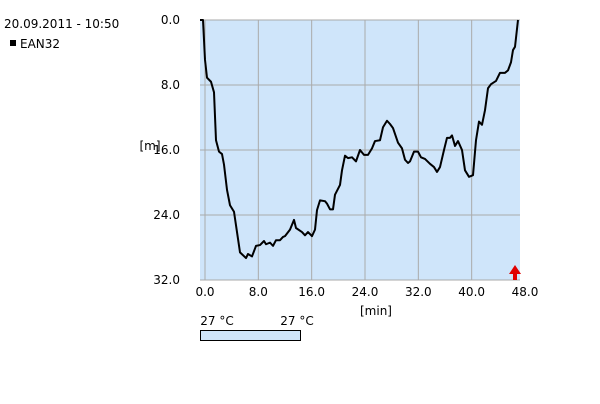 The height and width of the screenshot is (404, 600). What do you see at coordinates (170, 85) in the screenshot?
I see `y-tick-label: 8.0` at bounding box center [170, 85].